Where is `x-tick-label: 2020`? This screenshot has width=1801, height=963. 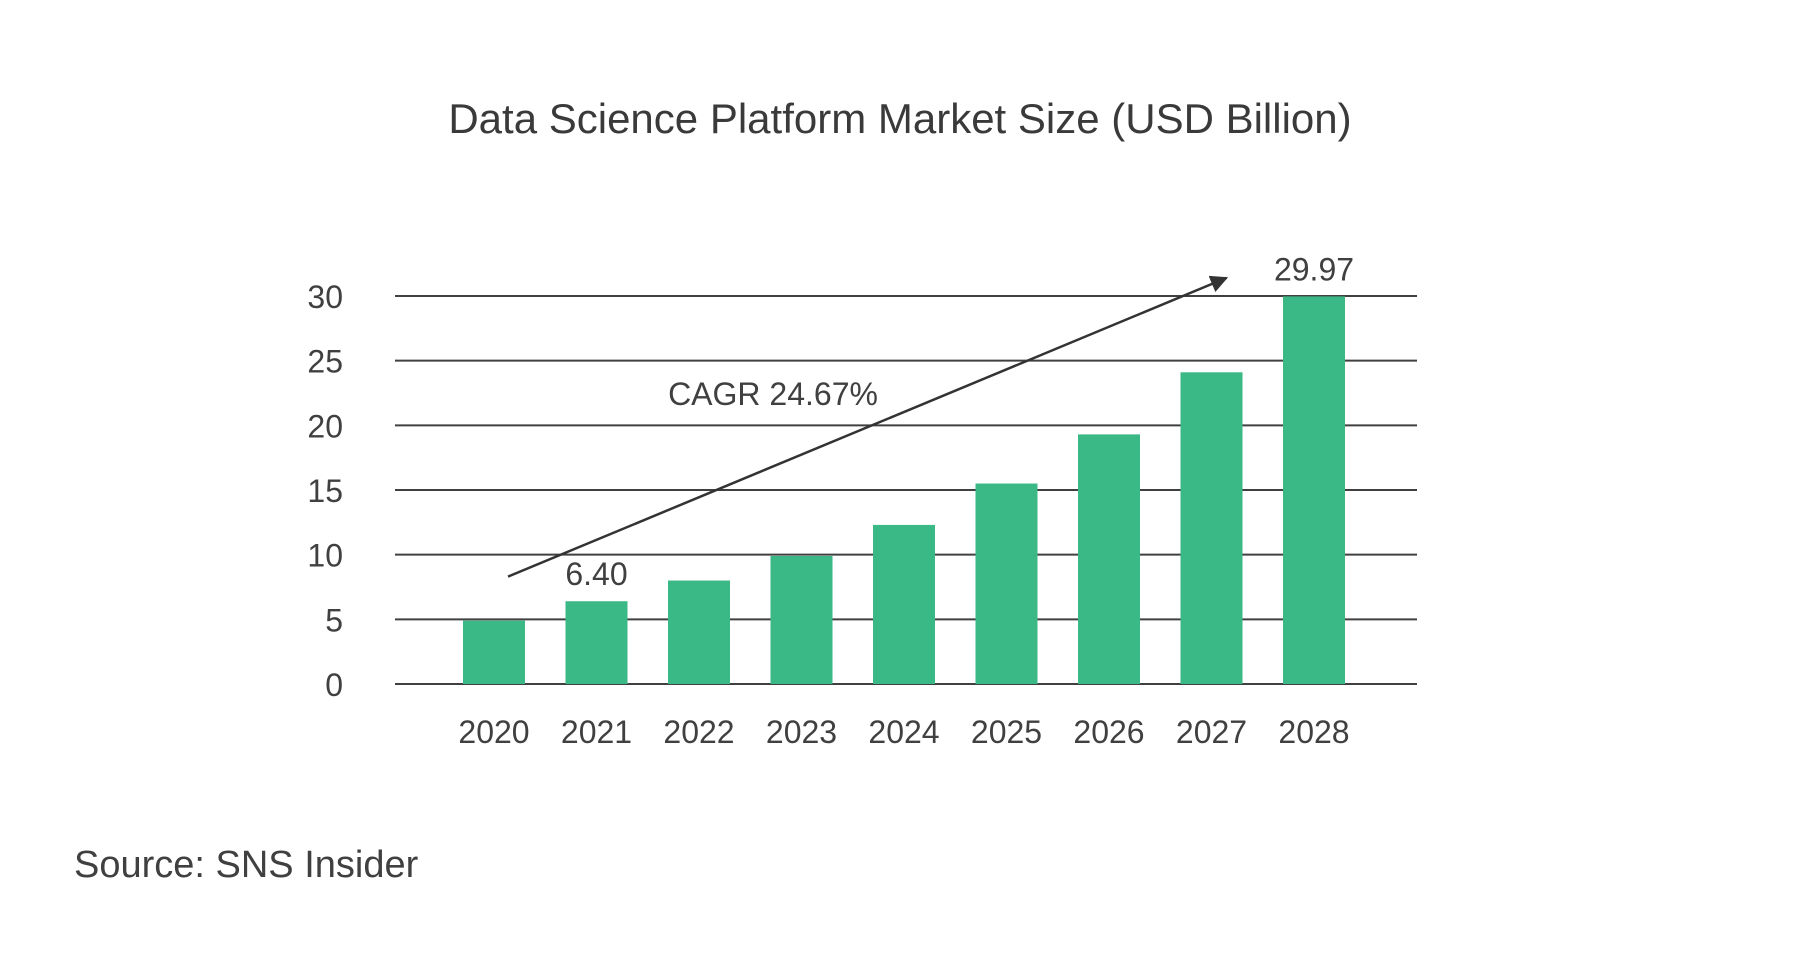
x-tick-label: 2020 is located at coordinates (493, 732).